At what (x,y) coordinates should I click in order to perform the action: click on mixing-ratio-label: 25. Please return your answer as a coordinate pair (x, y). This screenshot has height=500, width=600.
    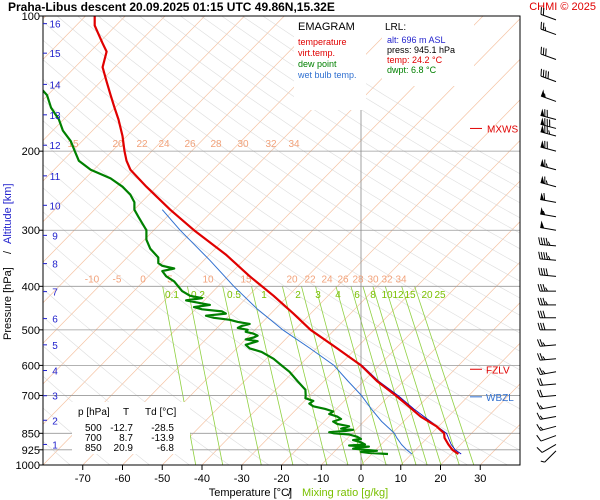
    Looking at the image, I should click on (440, 295).